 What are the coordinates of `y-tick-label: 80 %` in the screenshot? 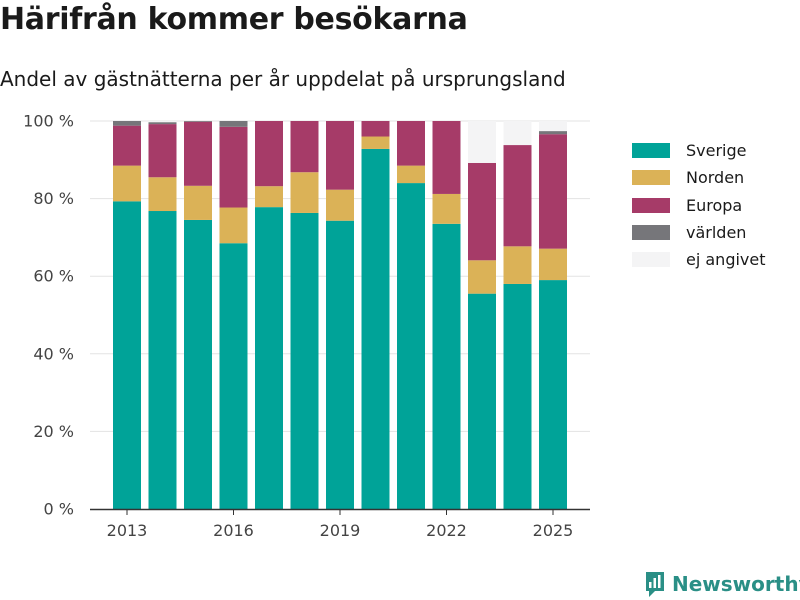 It's located at (53, 198).